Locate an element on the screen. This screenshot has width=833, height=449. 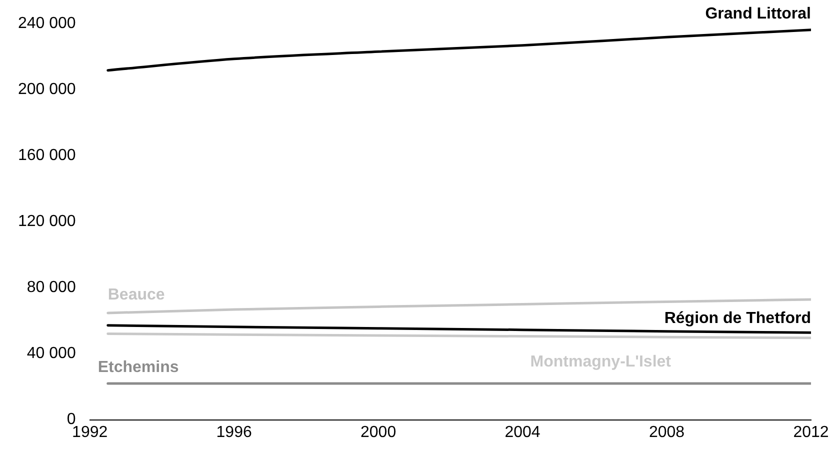
x-tick-label: 2008 is located at coordinates (666, 432).